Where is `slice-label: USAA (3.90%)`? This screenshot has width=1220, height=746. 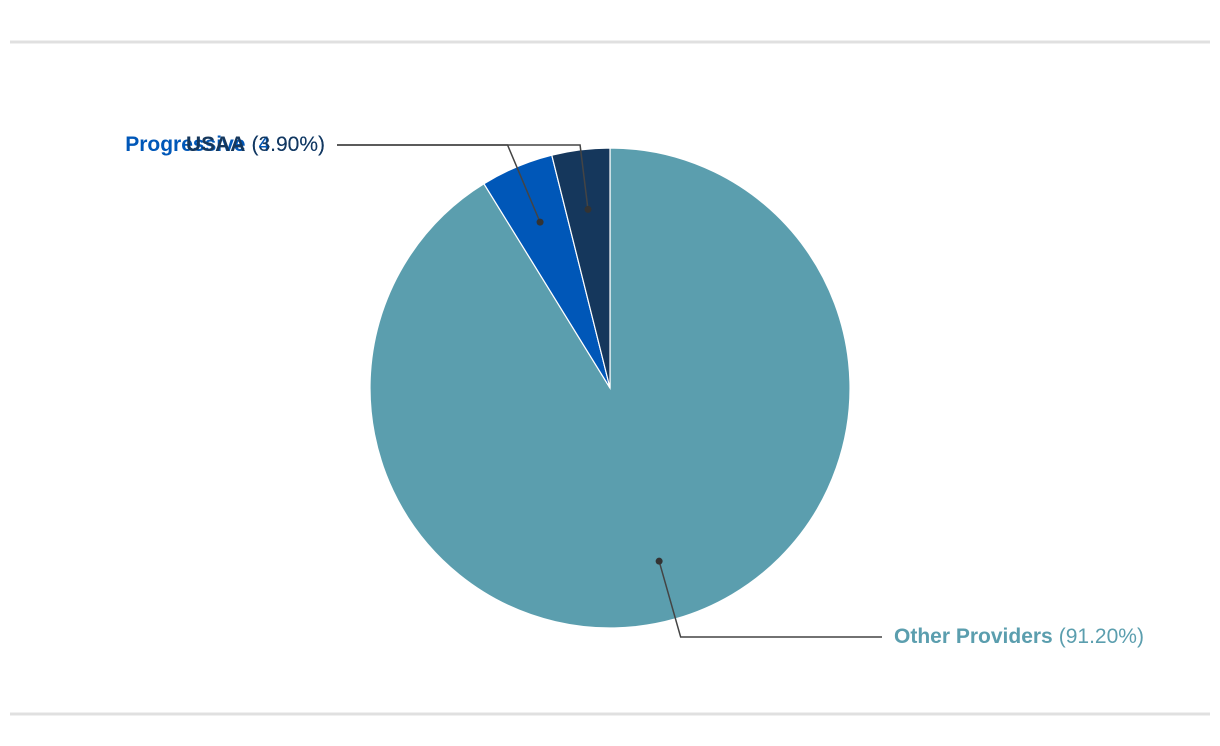 slice-label: USAA (3.90%) is located at coordinates (255, 144).